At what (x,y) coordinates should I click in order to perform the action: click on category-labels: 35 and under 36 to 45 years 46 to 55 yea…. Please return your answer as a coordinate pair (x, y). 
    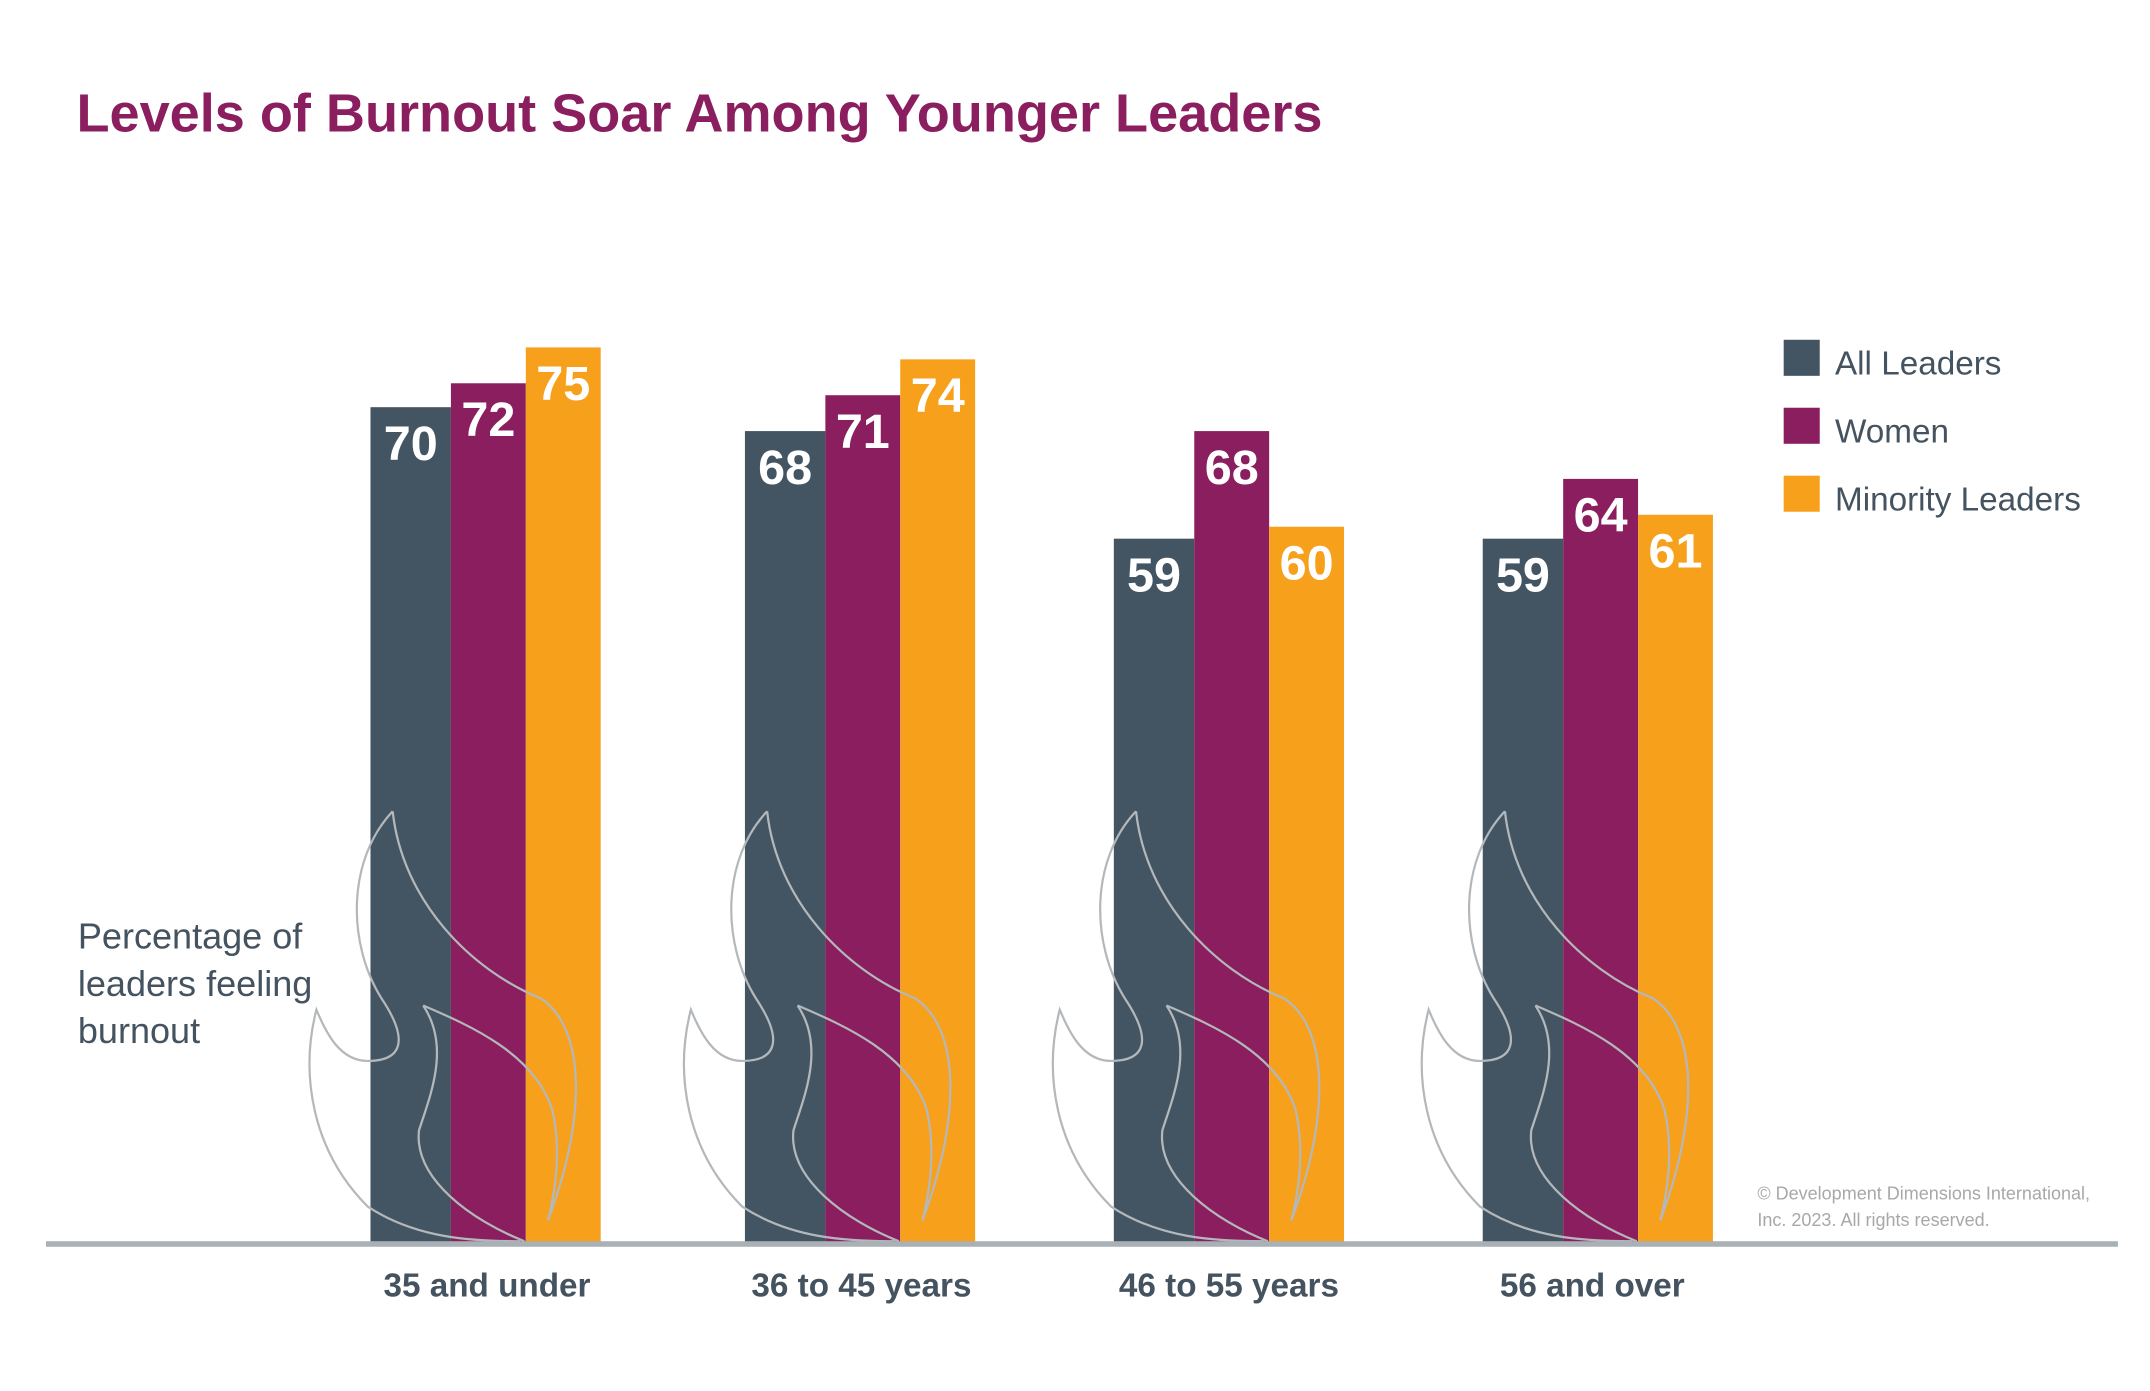
    Looking at the image, I should click on (1033, 1286).